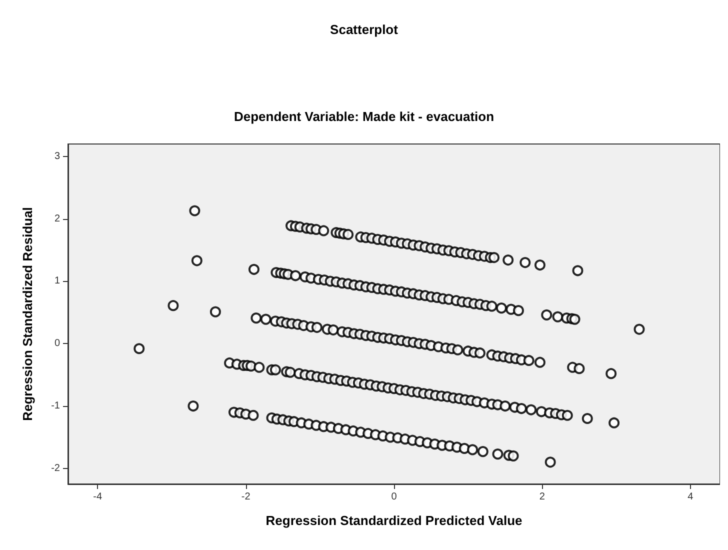 This screenshot has width=728, height=550. I want to click on x-tick-label: -4, so click(98, 497).